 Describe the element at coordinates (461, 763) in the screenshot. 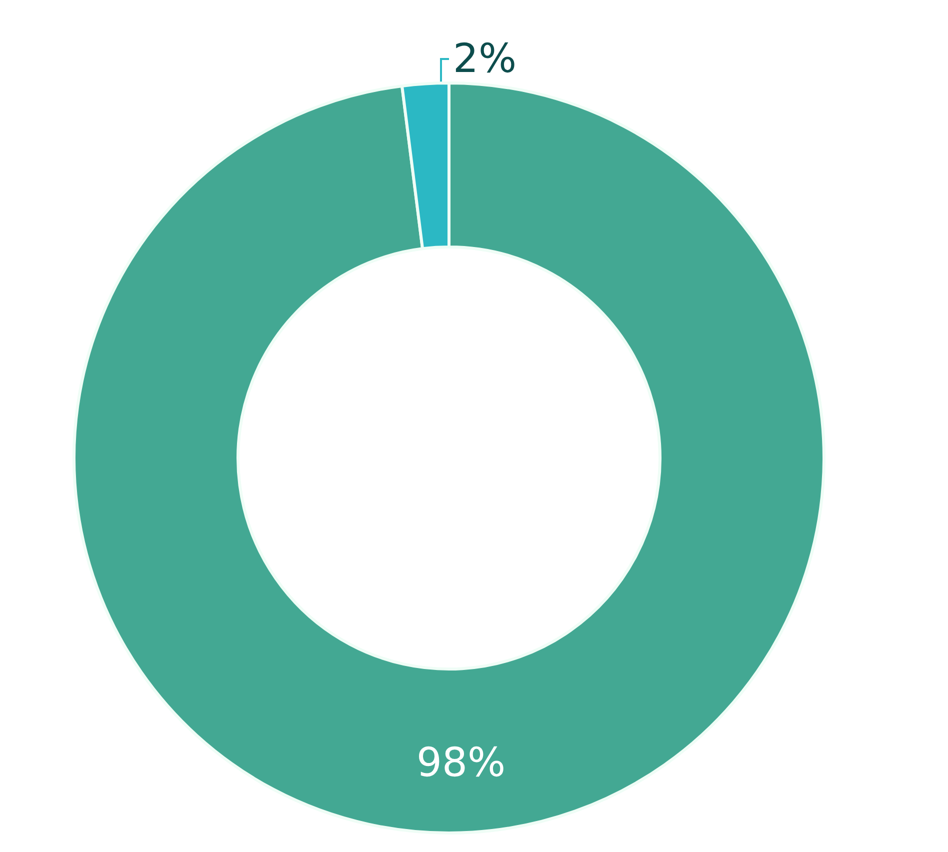

I see `data-label: 98%` at that location.